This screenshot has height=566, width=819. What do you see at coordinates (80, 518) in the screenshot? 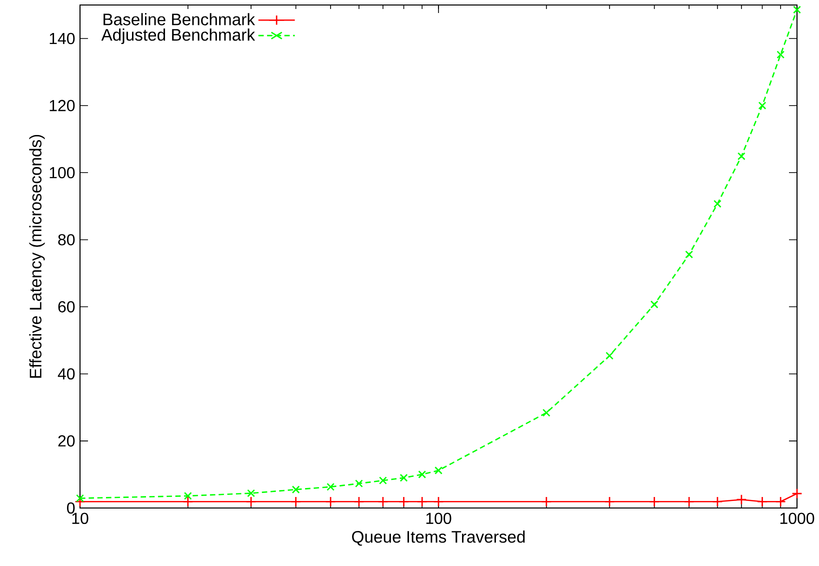
I see `x-tick-label: 10` at bounding box center [80, 518].